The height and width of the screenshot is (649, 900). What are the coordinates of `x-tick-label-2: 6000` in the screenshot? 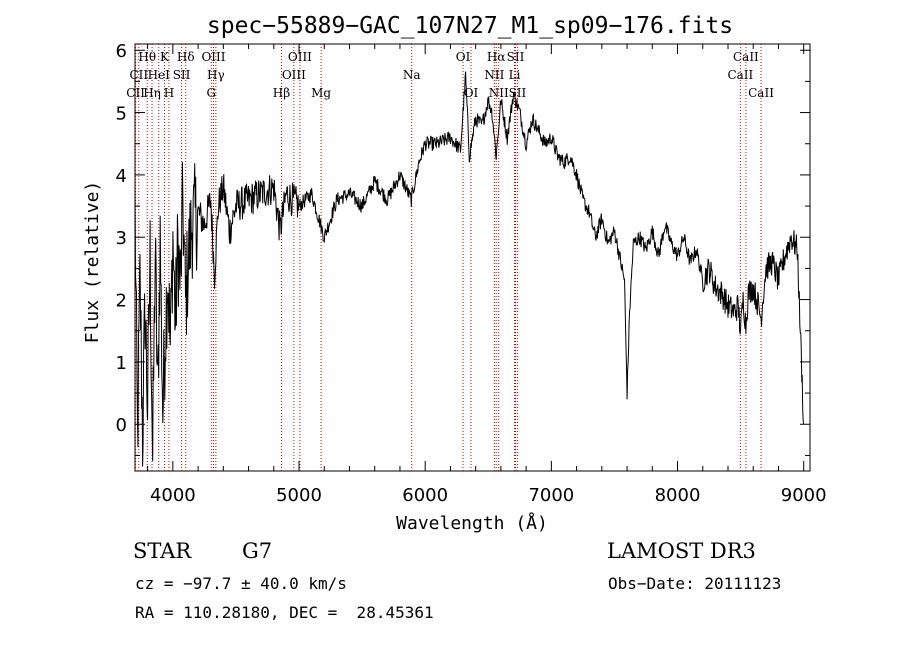 It's located at (425, 495).